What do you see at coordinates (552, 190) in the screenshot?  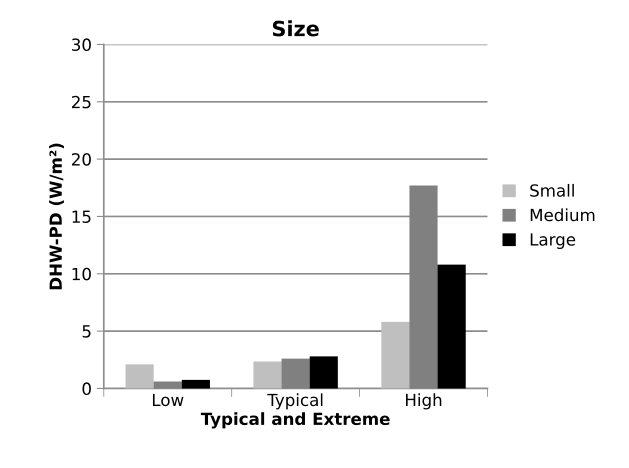 I see `legend-label: Small` at bounding box center [552, 190].